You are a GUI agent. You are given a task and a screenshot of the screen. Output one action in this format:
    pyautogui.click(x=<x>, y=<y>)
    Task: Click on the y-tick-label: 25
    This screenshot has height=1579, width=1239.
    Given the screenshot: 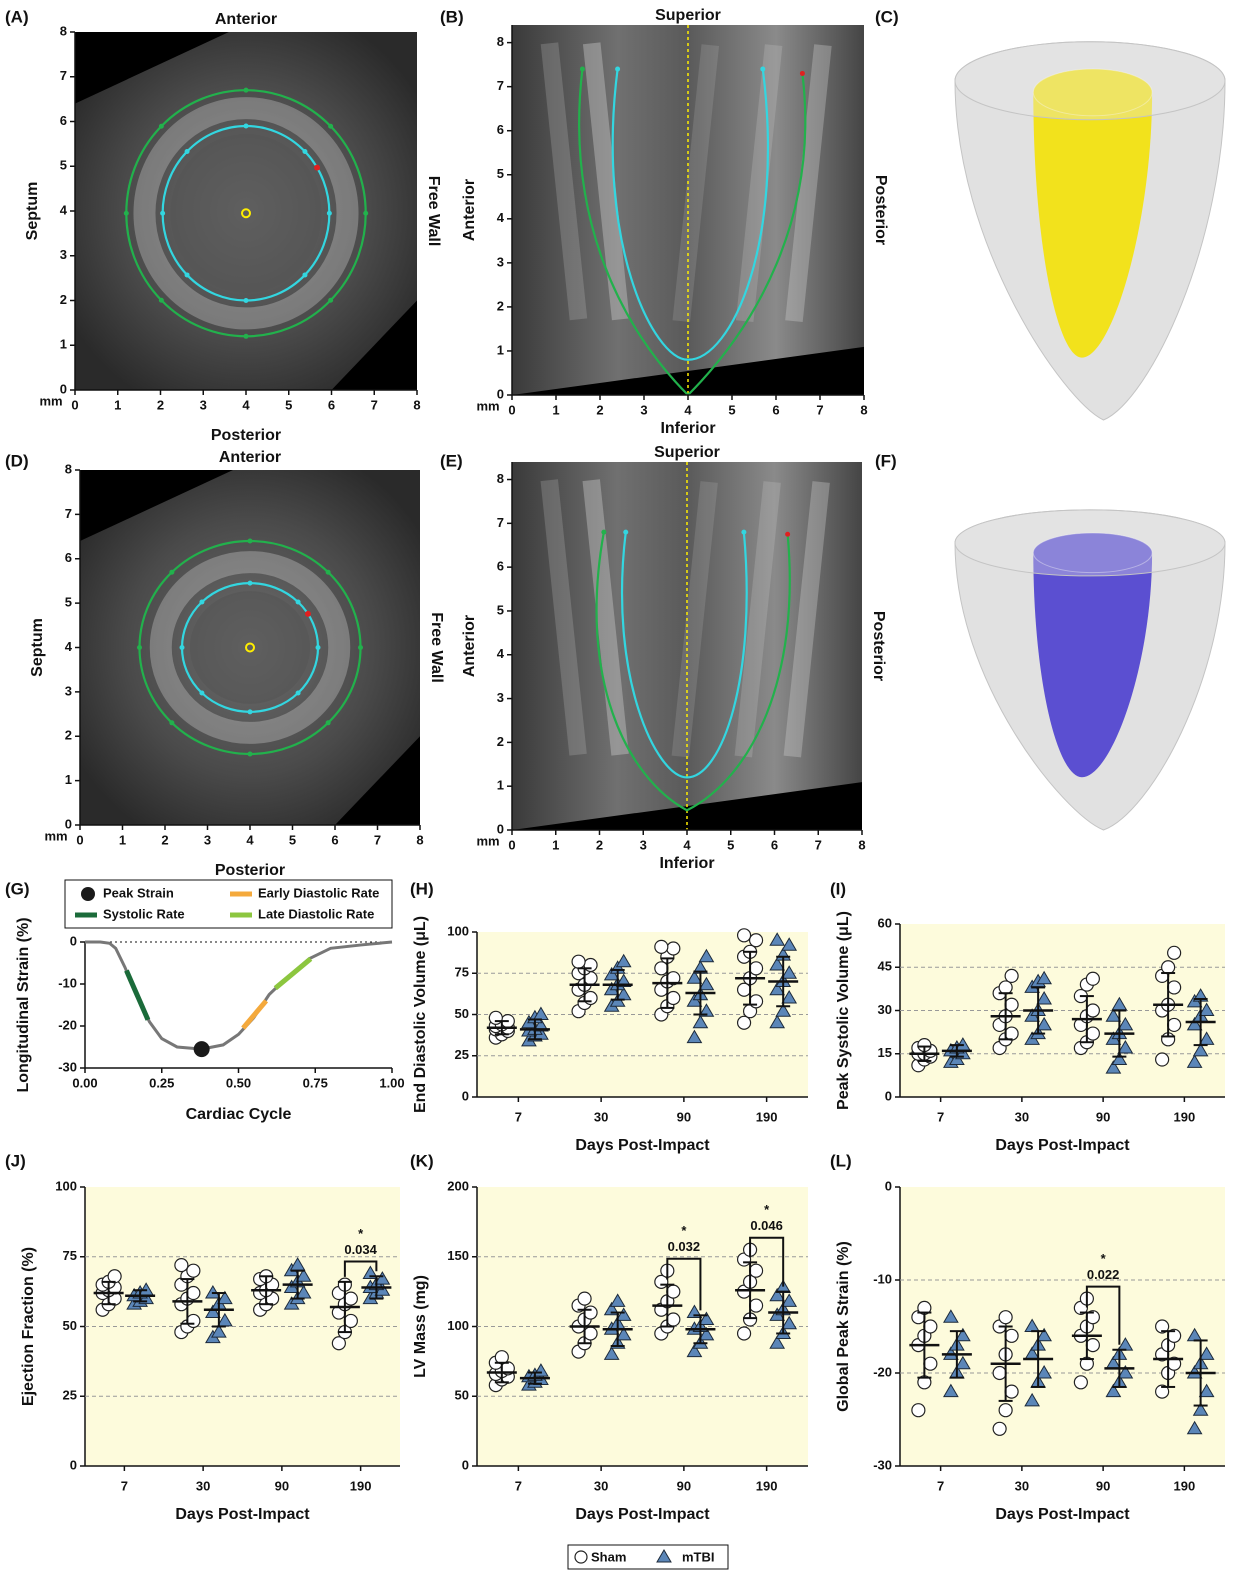 What is the action you would take?
    pyautogui.click(x=462, y=1054)
    